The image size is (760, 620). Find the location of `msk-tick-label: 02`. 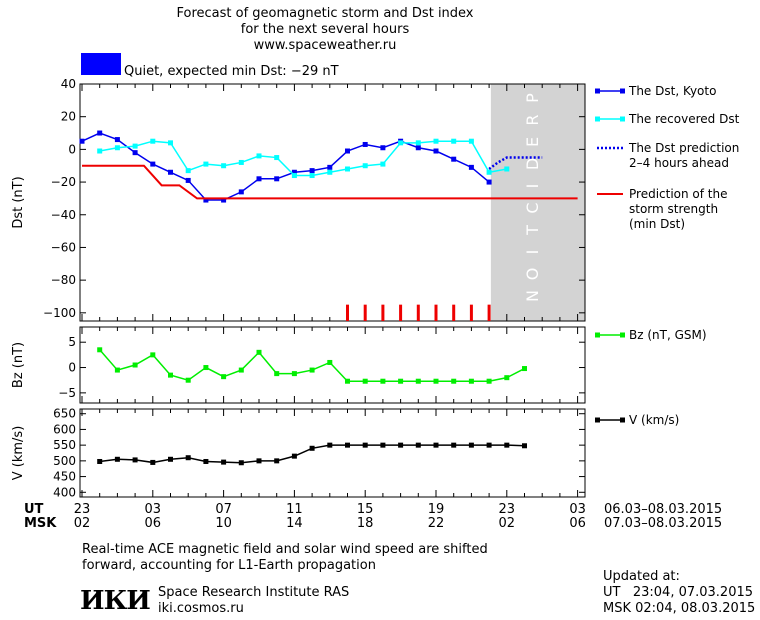

msk-tick-label: 02 is located at coordinates (507, 523).